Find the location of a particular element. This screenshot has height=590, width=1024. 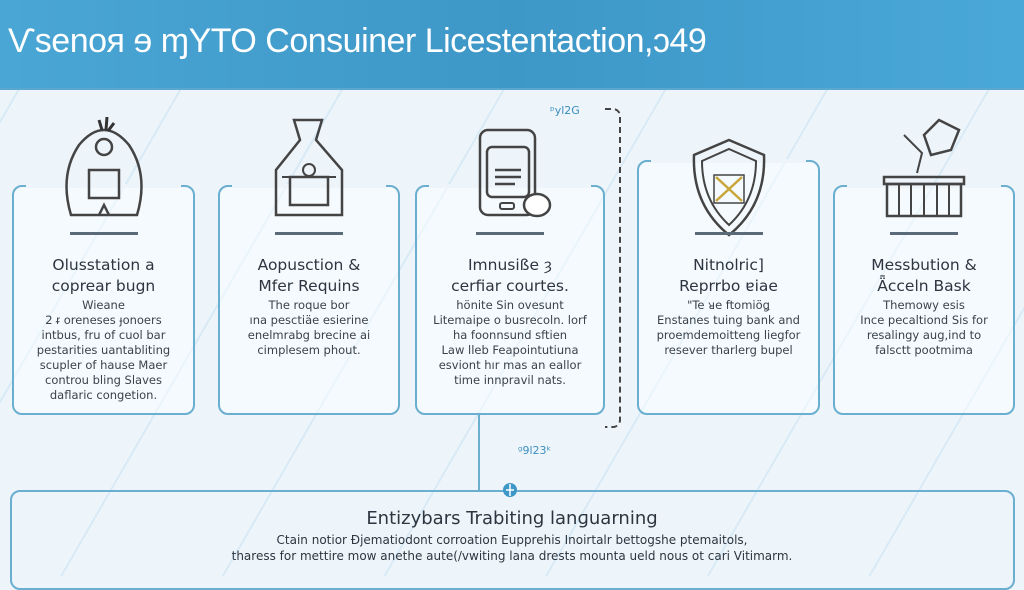

card-text-line: controu bling Slaves is located at coordinates (103, 380).